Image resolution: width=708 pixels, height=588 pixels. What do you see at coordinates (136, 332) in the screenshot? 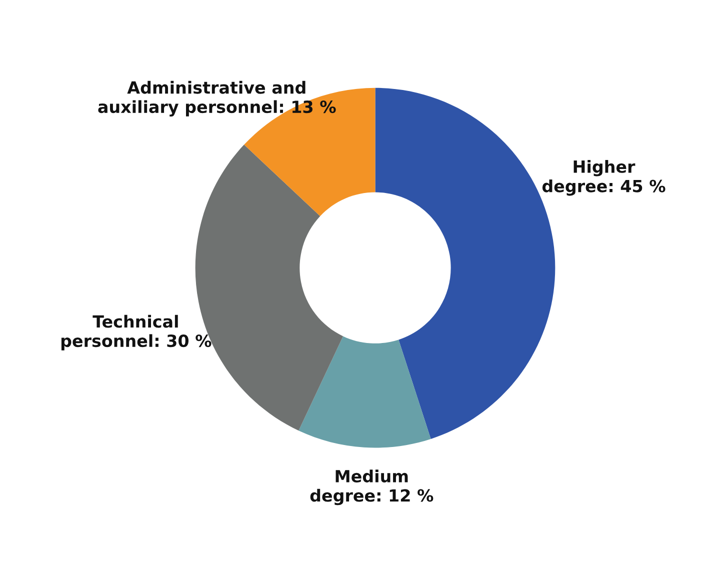
I see `slice-label: Technical personnel: 30 %` at bounding box center [136, 332].